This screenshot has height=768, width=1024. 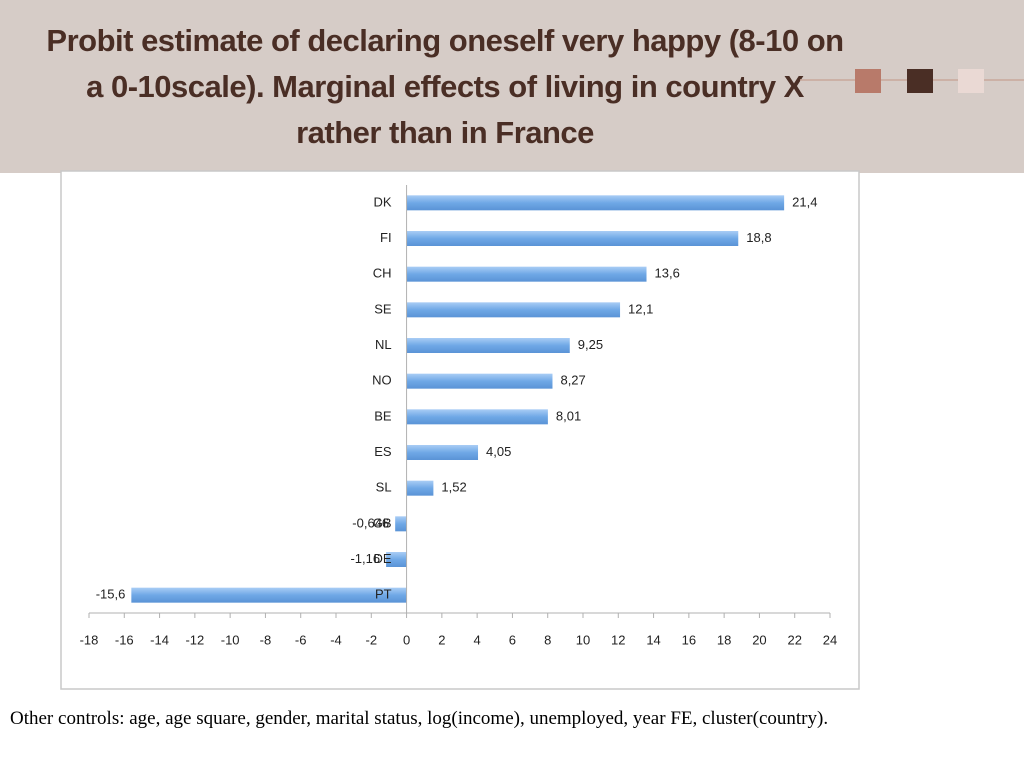 I want to click on x-tick-label: -16, so click(x=124, y=639).